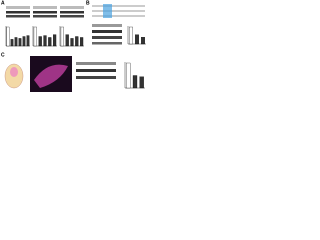 The image size is (320, 240). I want to click on panel-label: C, so click(3, 55).